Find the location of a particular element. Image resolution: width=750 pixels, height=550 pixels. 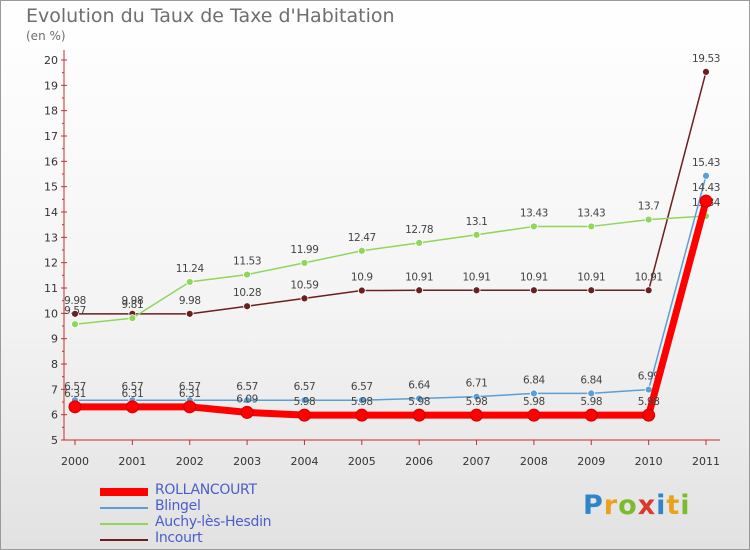

data-label-auchy-l-s-hesdin: 11.24 is located at coordinates (190, 269).